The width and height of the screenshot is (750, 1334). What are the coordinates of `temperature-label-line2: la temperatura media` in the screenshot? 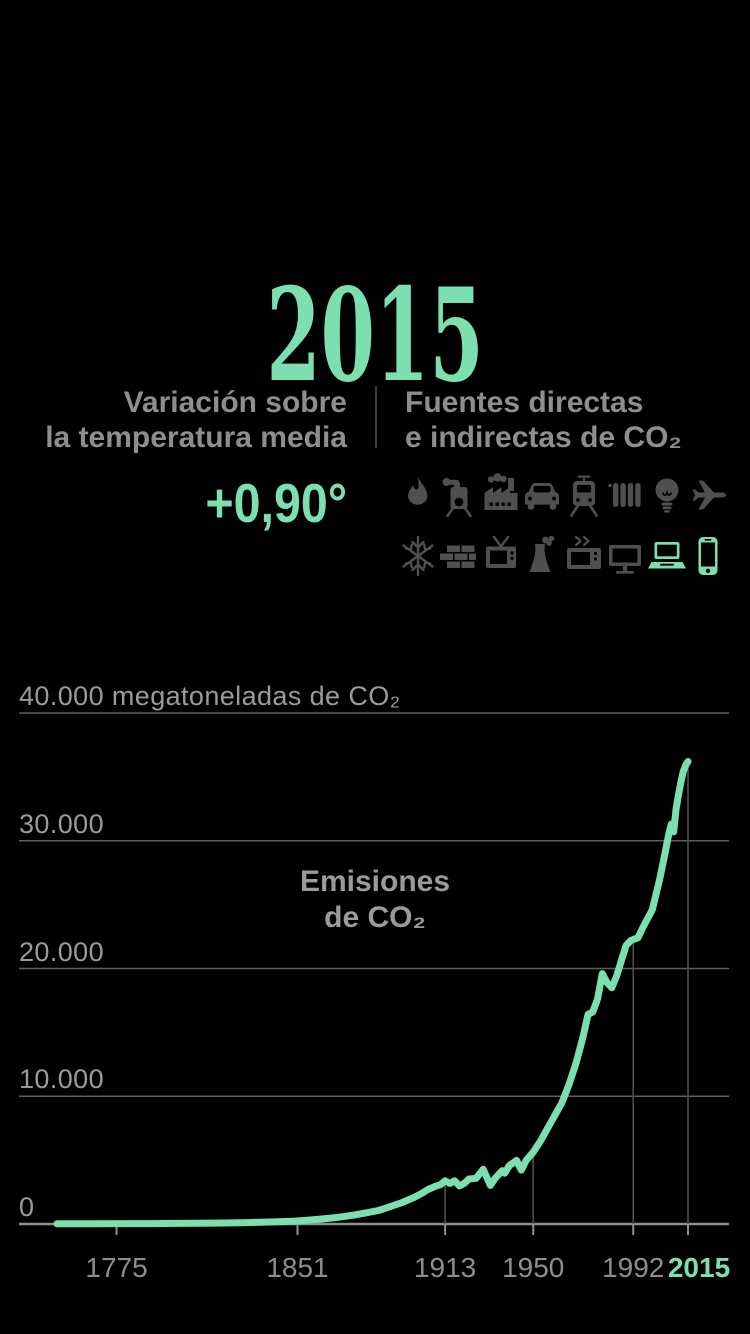 It's located at (196, 437).